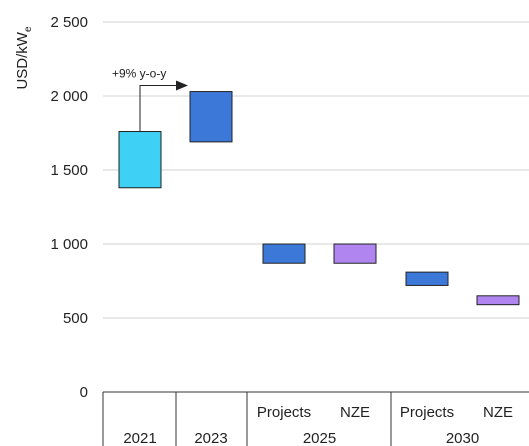  I want to click on y-tick-label: 1 000, so click(69, 244).